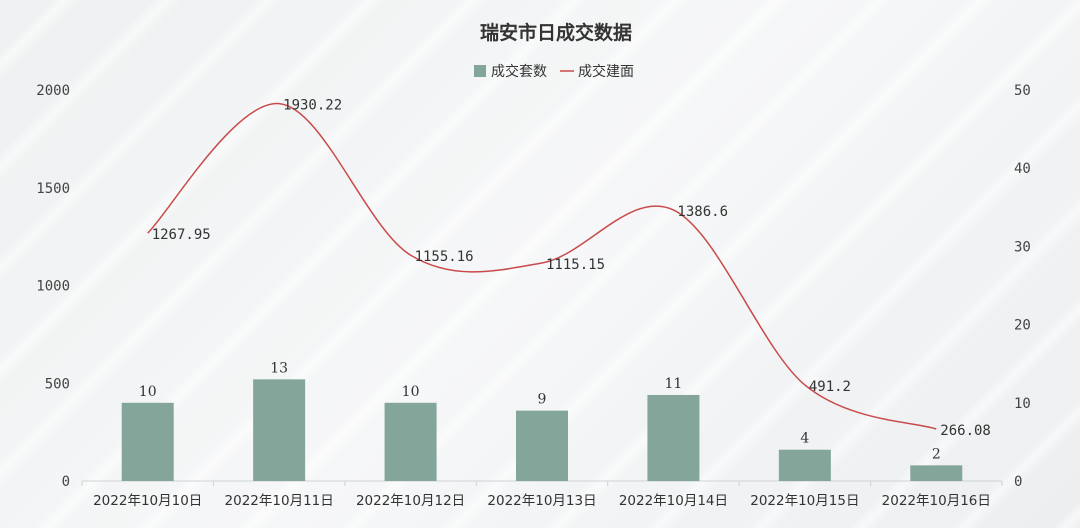 The height and width of the screenshot is (528, 1080). Describe the element at coordinates (936, 454) in the screenshot. I see `bar-data-label: 2` at that location.